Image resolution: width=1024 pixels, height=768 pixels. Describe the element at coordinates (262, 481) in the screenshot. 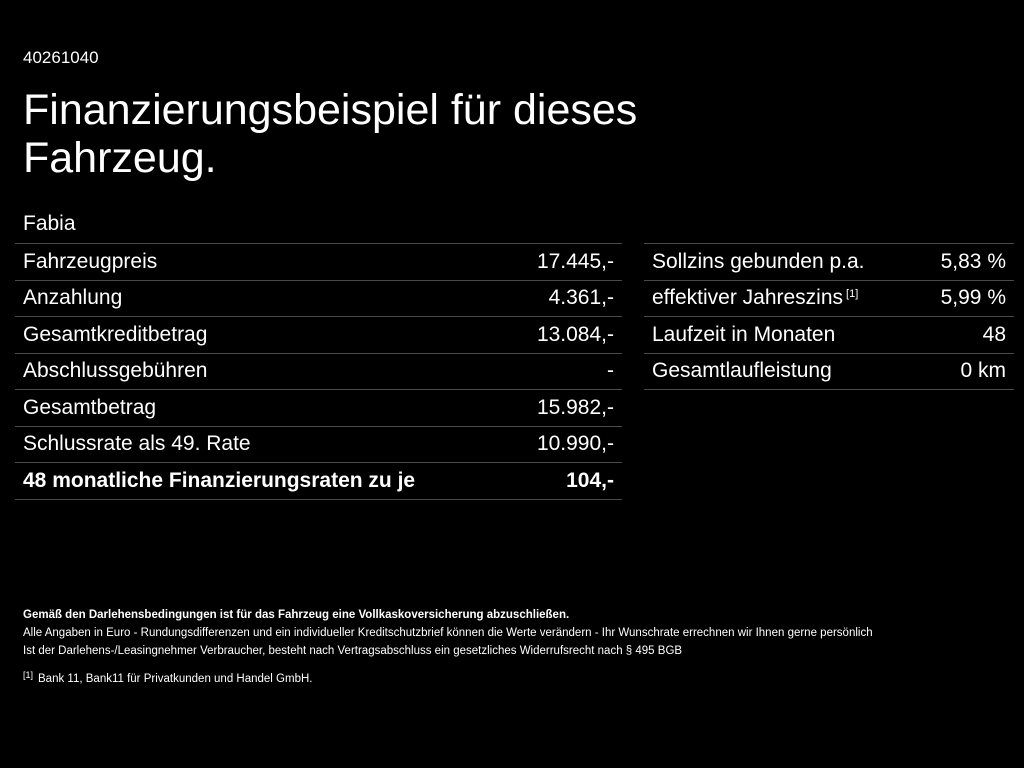

I see `row-label: 48 monatliche Finanzierungsraten zu je` at that location.